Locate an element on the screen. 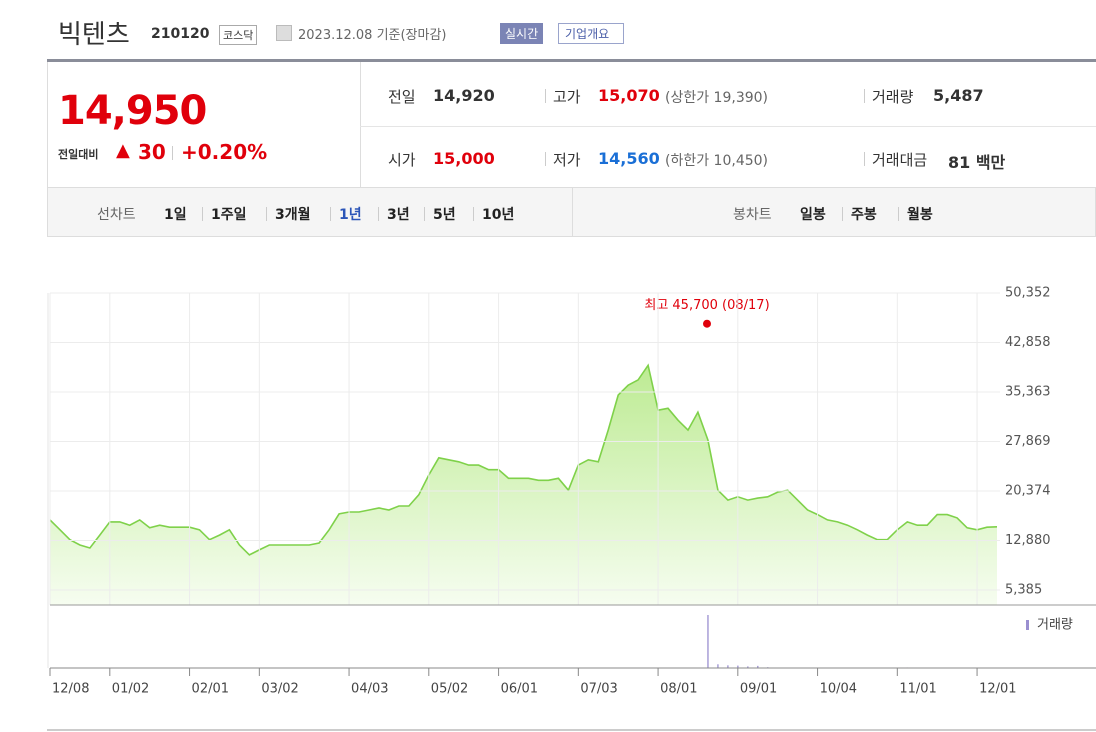 Image resolution: width=1096 pixels, height=732 pixels. row-rule is located at coordinates (728, 126).